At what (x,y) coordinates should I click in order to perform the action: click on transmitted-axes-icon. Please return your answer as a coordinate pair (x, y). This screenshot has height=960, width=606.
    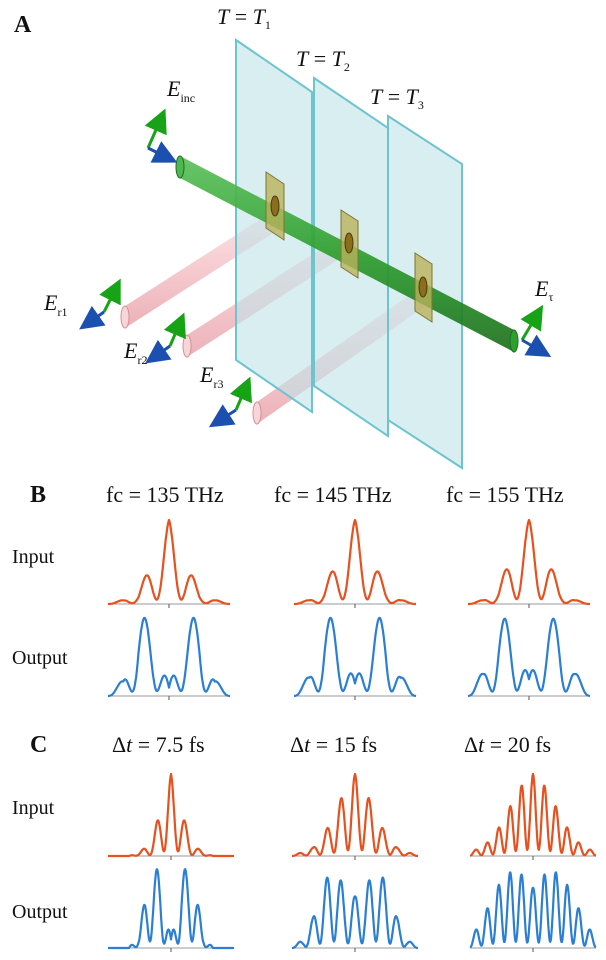
    Looking at the image, I should click on (536, 331).